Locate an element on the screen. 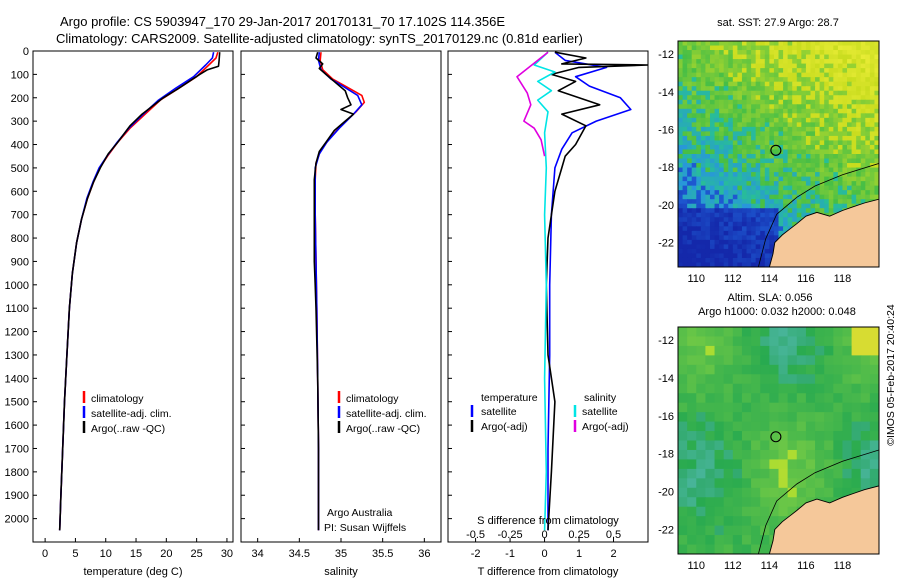 The width and height of the screenshot is (900, 580). x2-tick-label: -0.5 is located at coordinates (475, 535).